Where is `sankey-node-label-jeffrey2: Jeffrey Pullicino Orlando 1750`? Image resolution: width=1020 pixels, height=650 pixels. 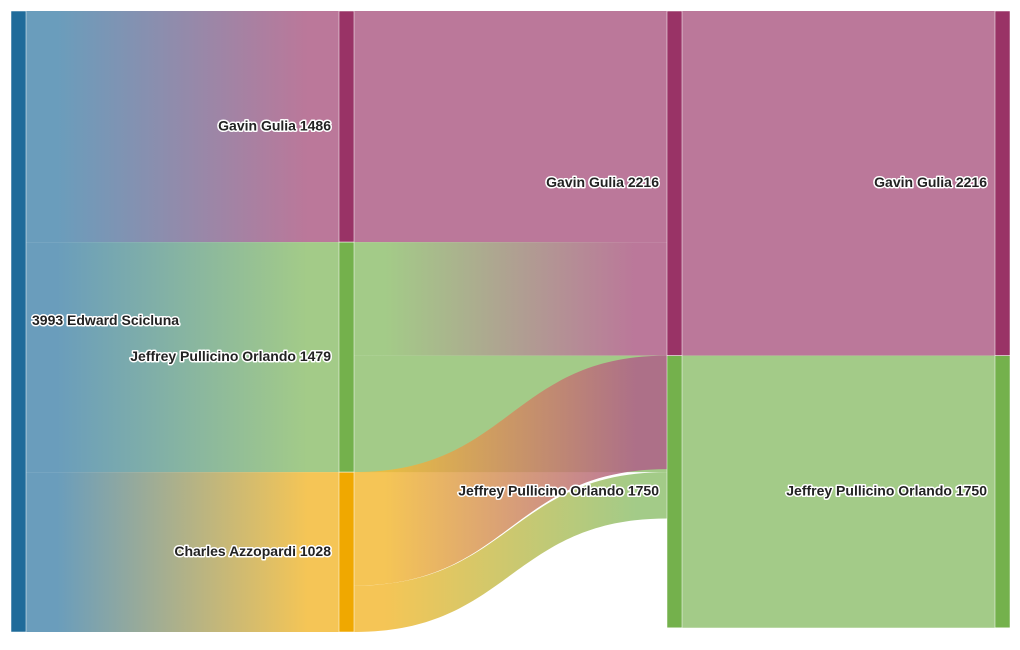
sankey-node-label-jeffrey2: Jeffrey Pullicino Orlando 1750 is located at coordinates (558, 490).